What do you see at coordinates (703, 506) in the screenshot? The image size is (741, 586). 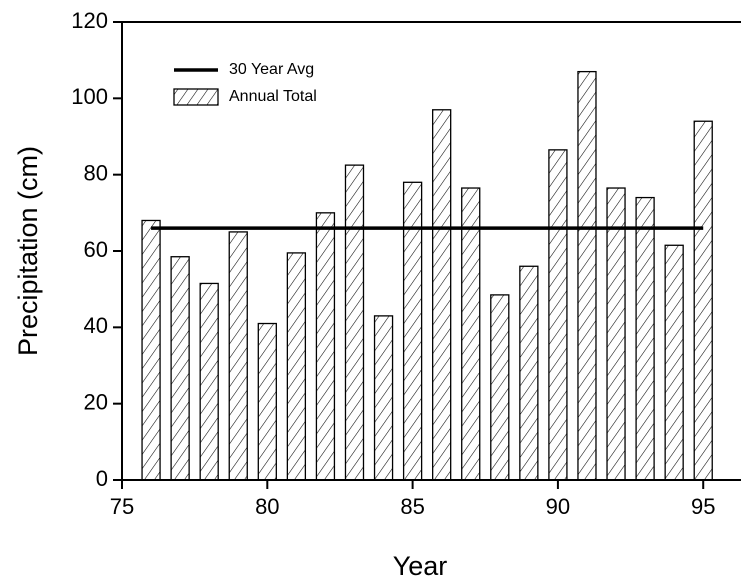 I see `x-tick-label: 95` at bounding box center [703, 506].